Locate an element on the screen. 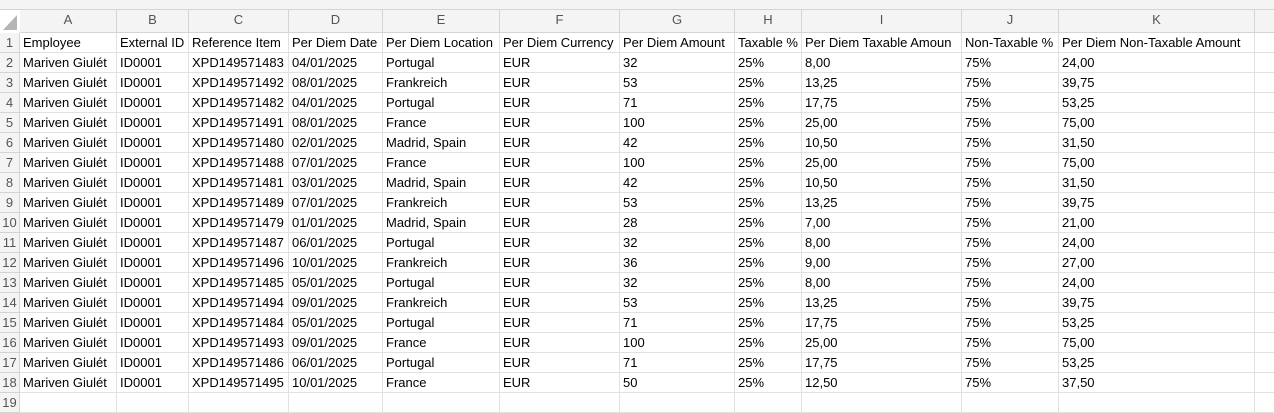 Image resolution: width=1274 pixels, height=413 pixels. row-header: 16 is located at coordinates (10, 343).